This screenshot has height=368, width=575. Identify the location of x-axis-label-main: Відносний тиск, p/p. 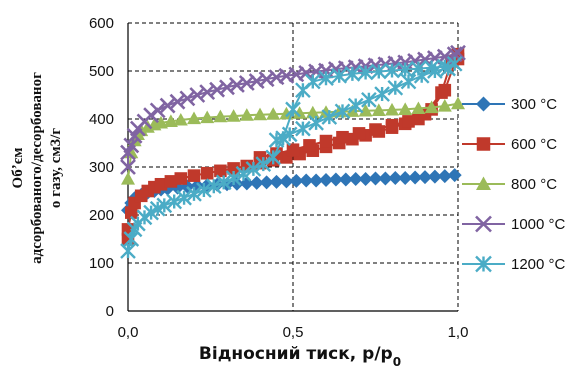
(296, 354).